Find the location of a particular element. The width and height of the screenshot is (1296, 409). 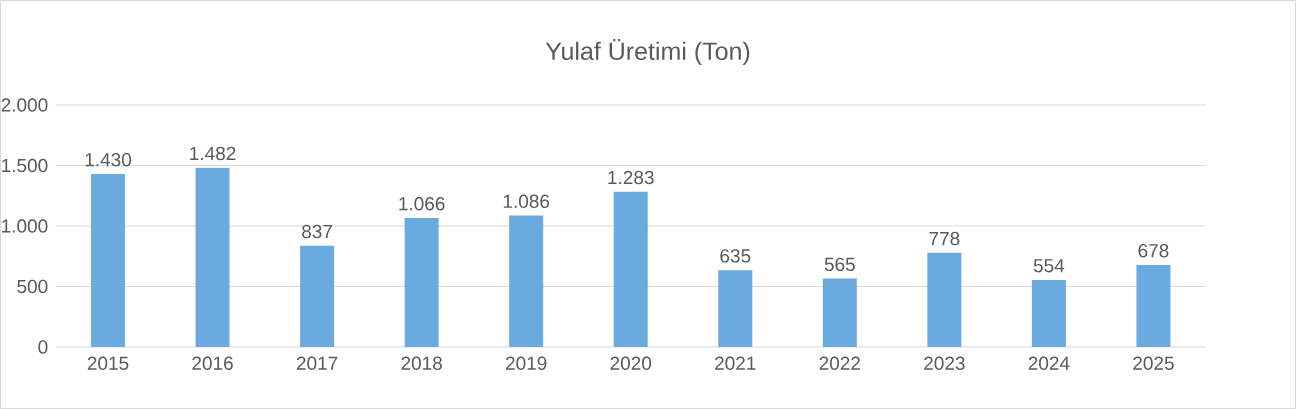

data-label: 554 is located at coordinates (1049, 266).